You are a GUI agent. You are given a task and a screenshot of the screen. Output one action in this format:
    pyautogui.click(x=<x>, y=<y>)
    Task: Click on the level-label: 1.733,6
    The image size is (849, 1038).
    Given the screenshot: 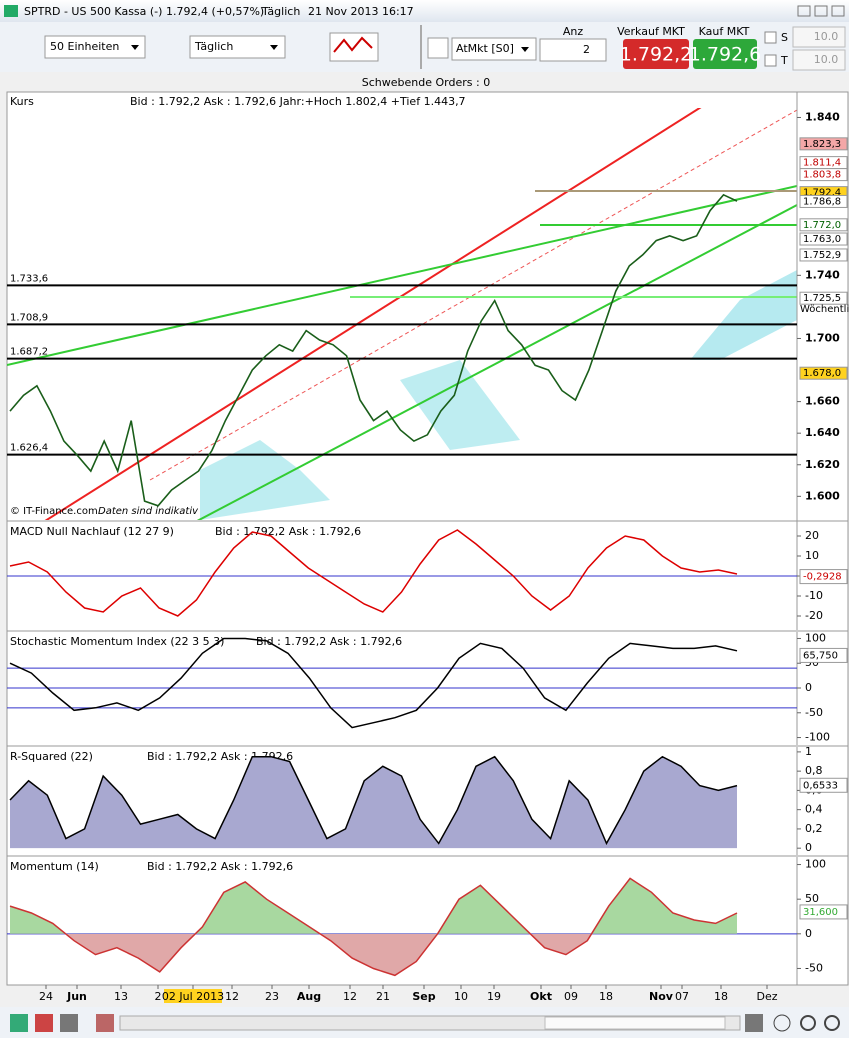 What is the action you would take?
    pyautogui.click(x=29, y=278)
    